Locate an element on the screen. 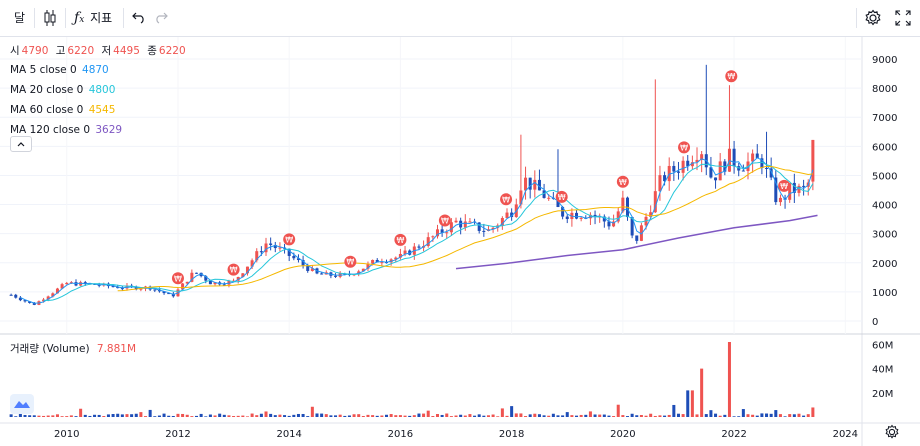 The height and width of the screenshot is (446, 920). price-axis: 9000 8000 7000 6000 5000 4000 3000 2000 1000 0 is located at coordinates (884, 191).